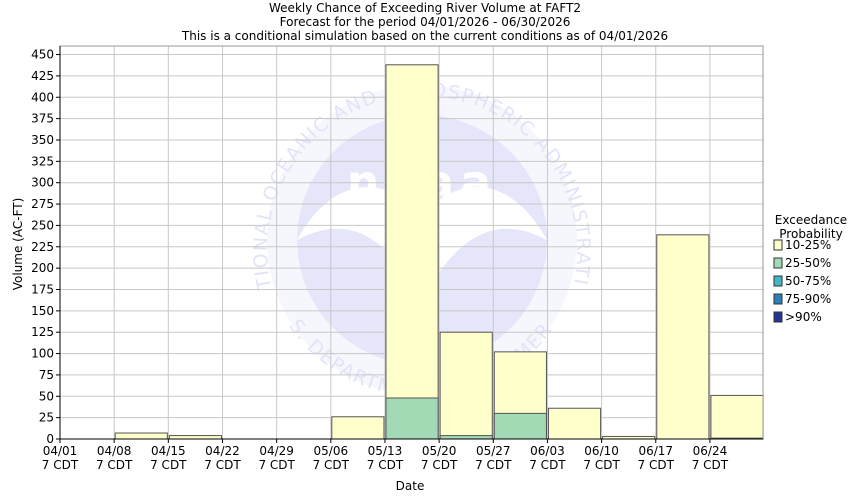 Image resolution: width=850 pixels, height=504 pixels. Describe the element at coordinates (42, 247) in the screenshot. I see `y-tick-label: 225` at that location.